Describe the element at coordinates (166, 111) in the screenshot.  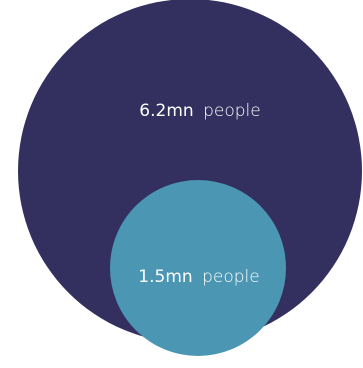
I see `value-label-6-2mn: 6.2mn` at that location.